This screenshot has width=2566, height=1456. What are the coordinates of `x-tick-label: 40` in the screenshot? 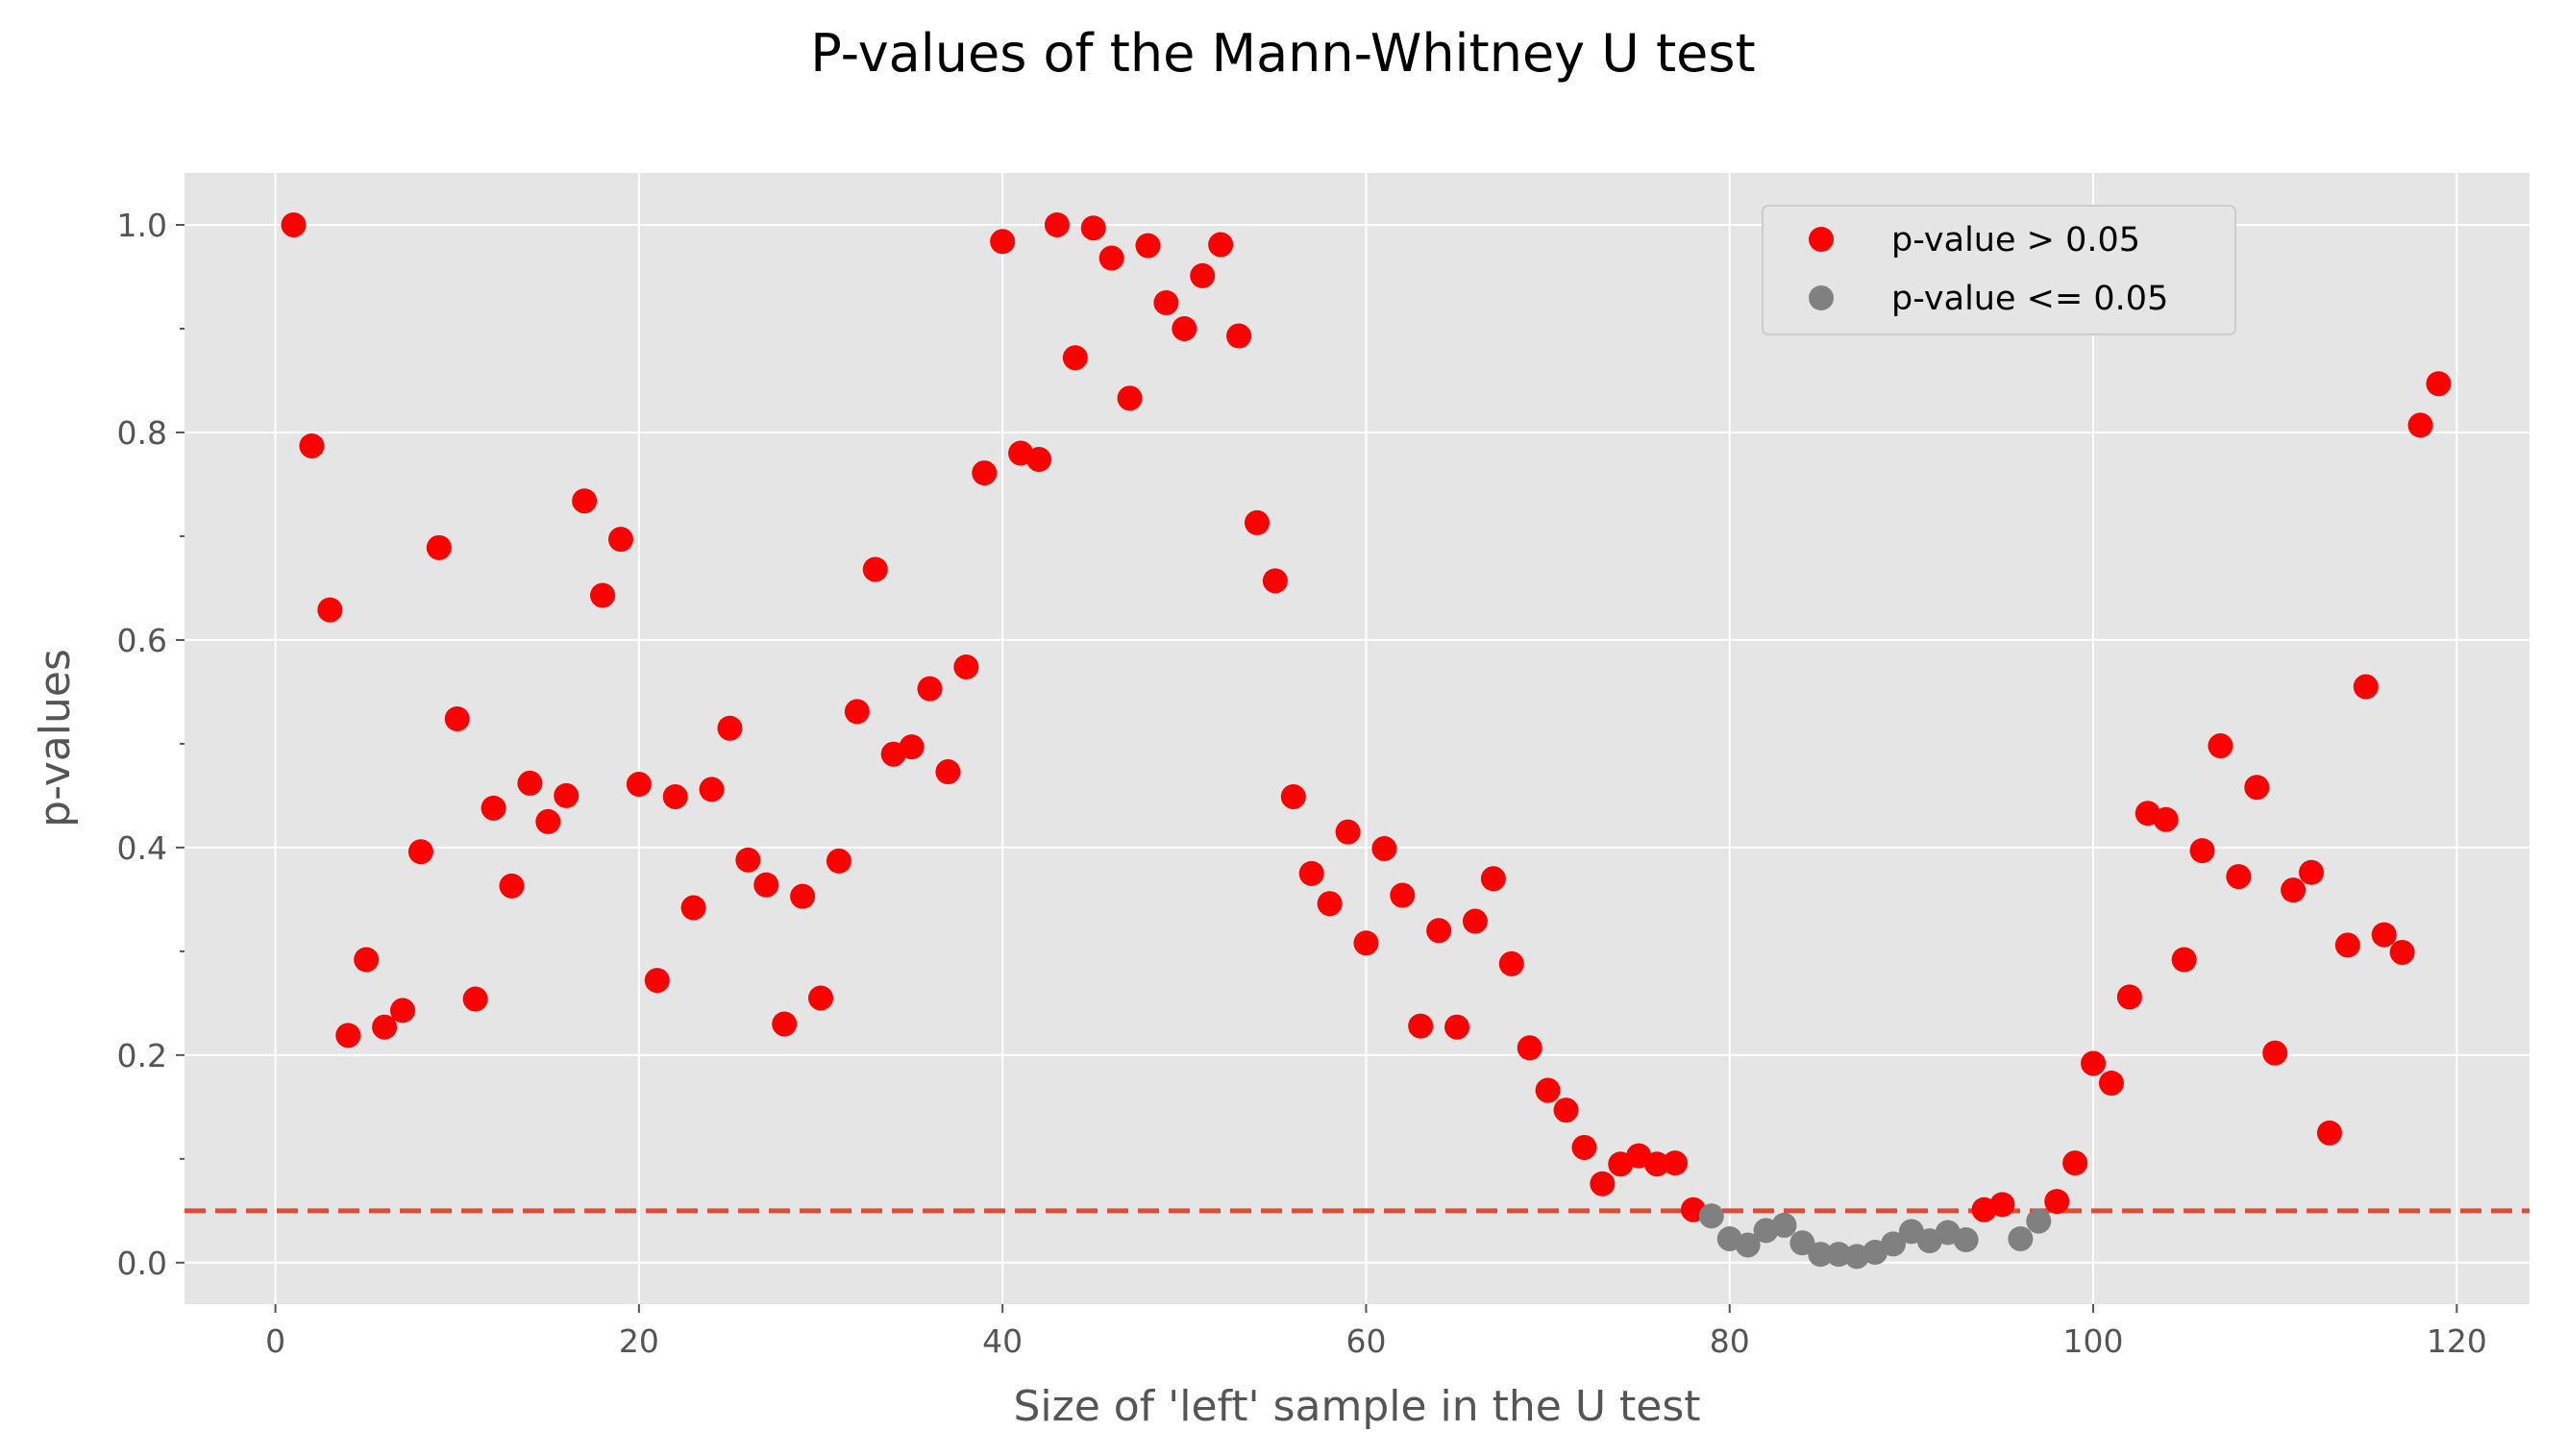 It's located at (1003, 1341).